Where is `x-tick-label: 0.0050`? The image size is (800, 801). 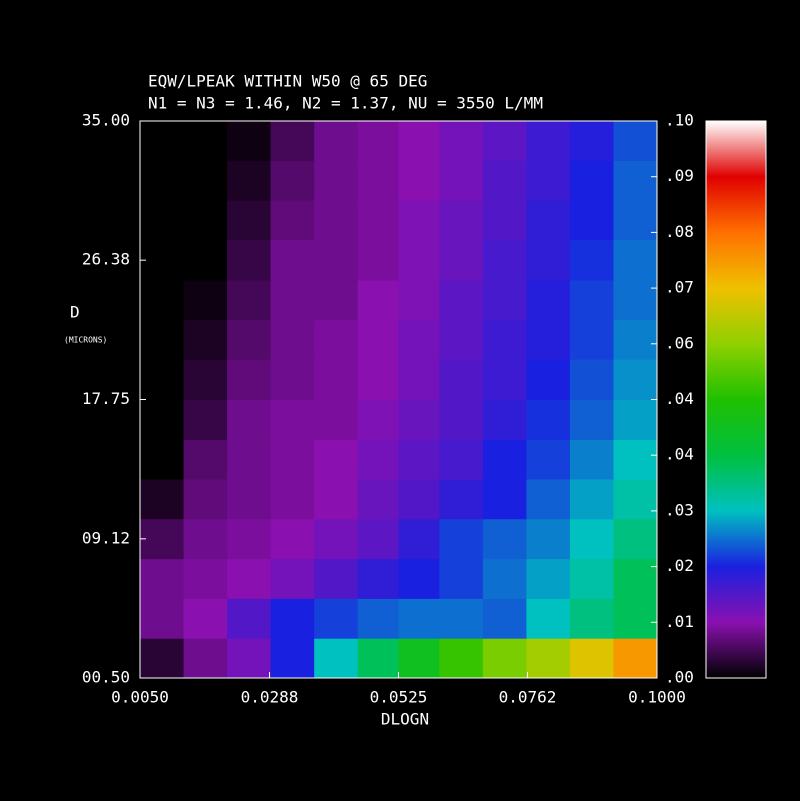 x-tick-label: 0.0050 is located at coordinates (140, 697).